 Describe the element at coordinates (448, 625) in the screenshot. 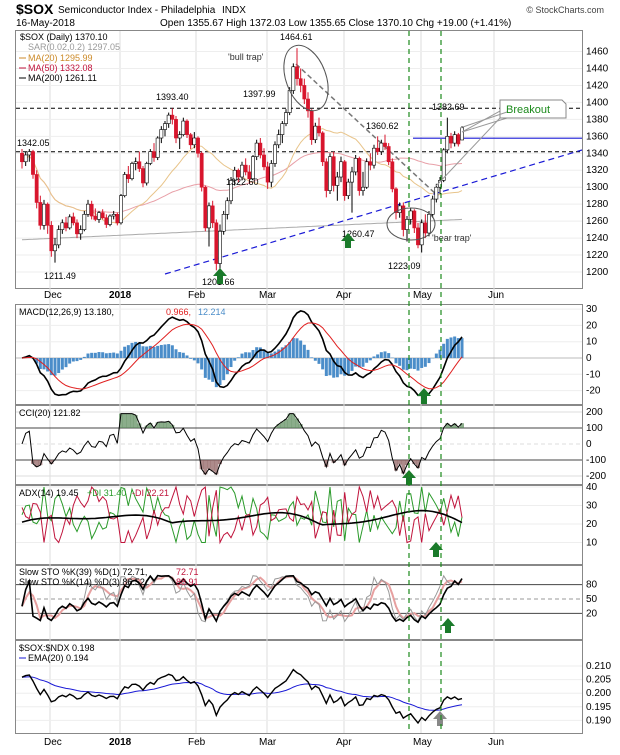

I see `sto-arrow-up-icon` at that location.